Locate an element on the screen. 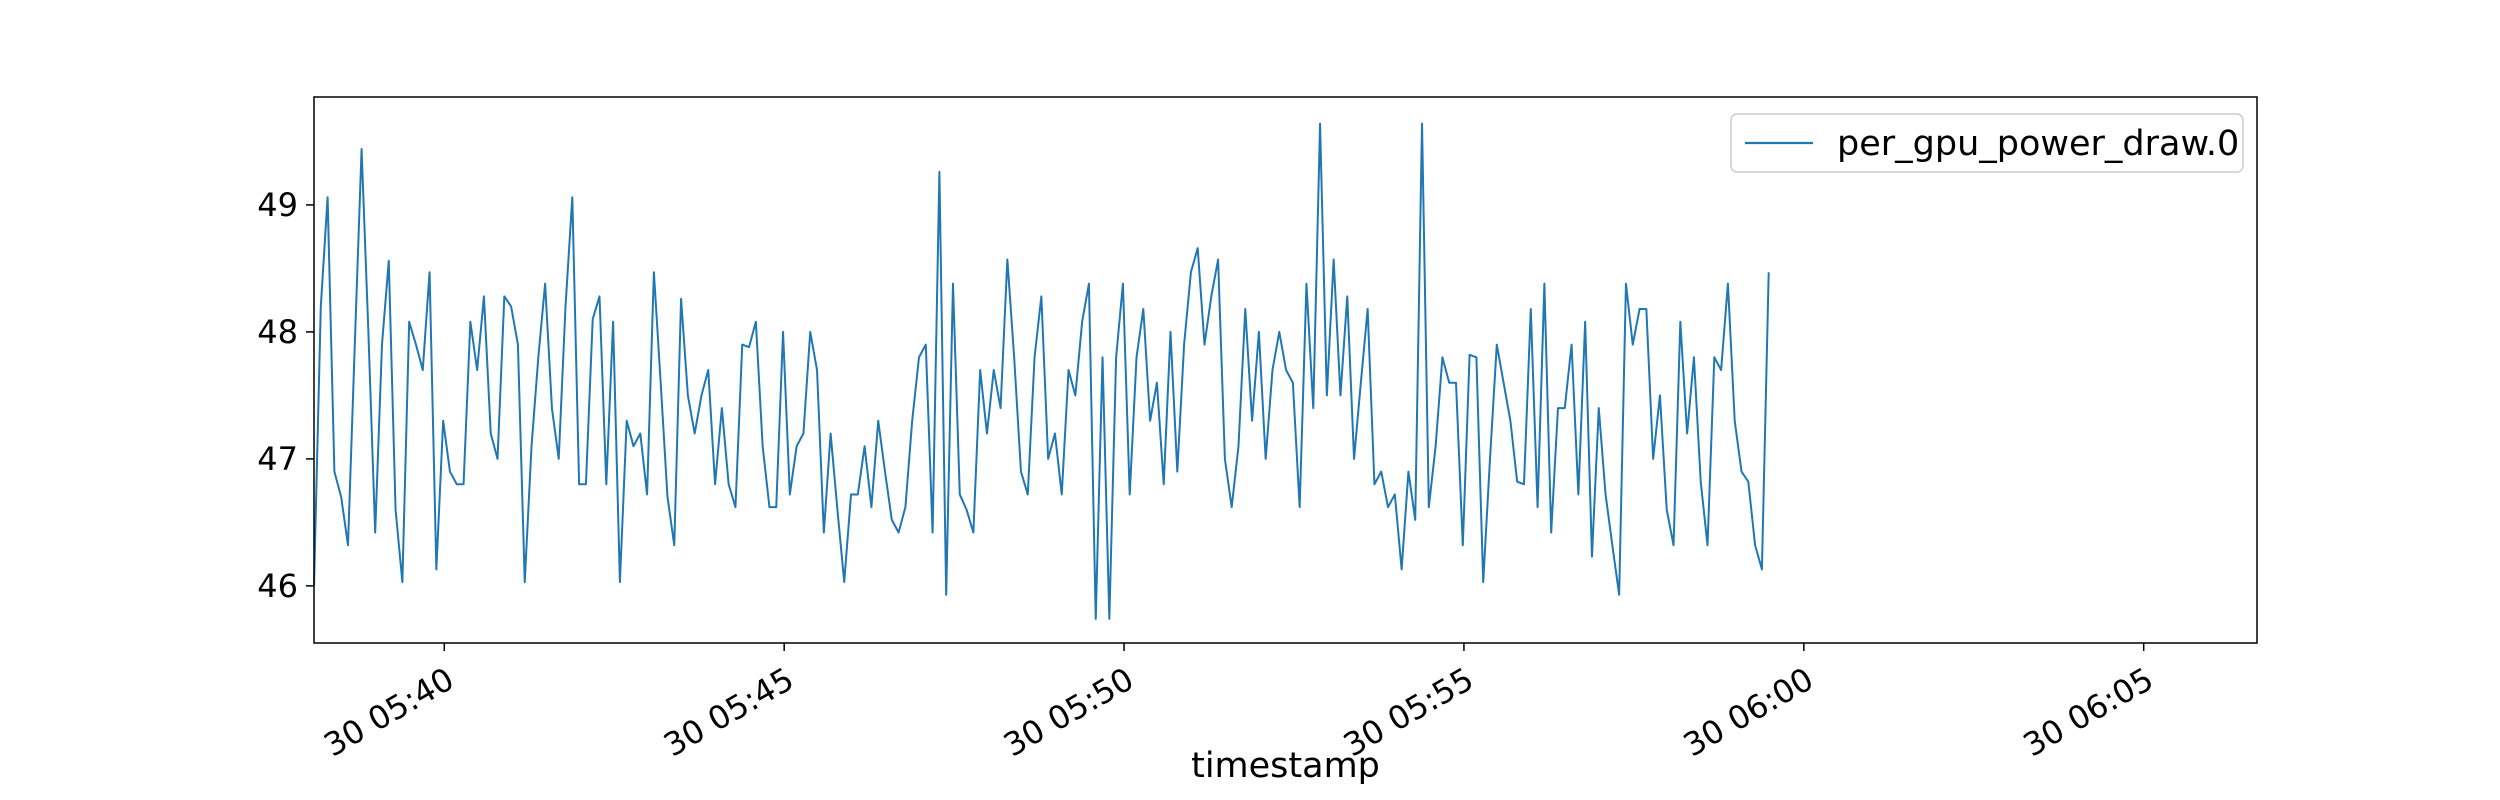 This screenshot has width=2500, height=800. x-axis-title: timestamp is located at coordinates (1285, 766).